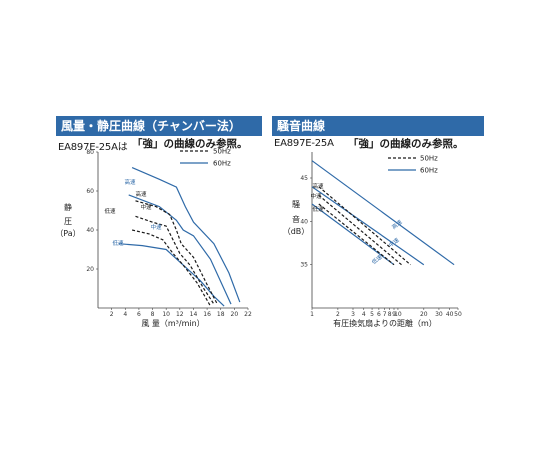  What do you see at coordinates (93, 147) in the screenshot?
I see `left-model-number: EA897E-25Aは` at bounding box center [93, 147].